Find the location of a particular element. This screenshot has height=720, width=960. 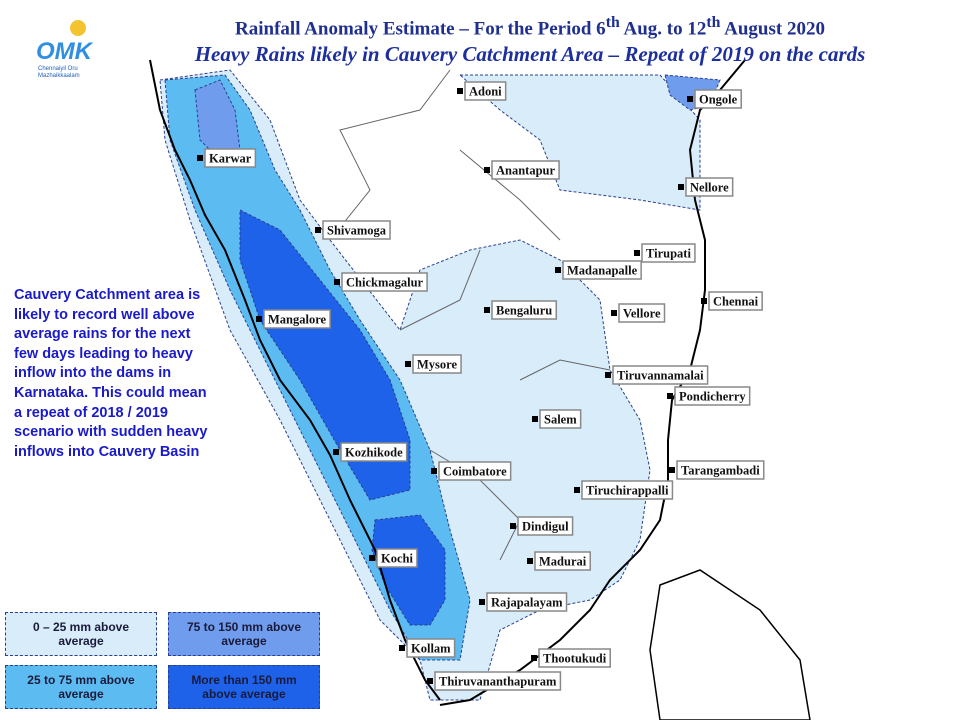

city-label: Kochi is located at coordinates (397, 559).